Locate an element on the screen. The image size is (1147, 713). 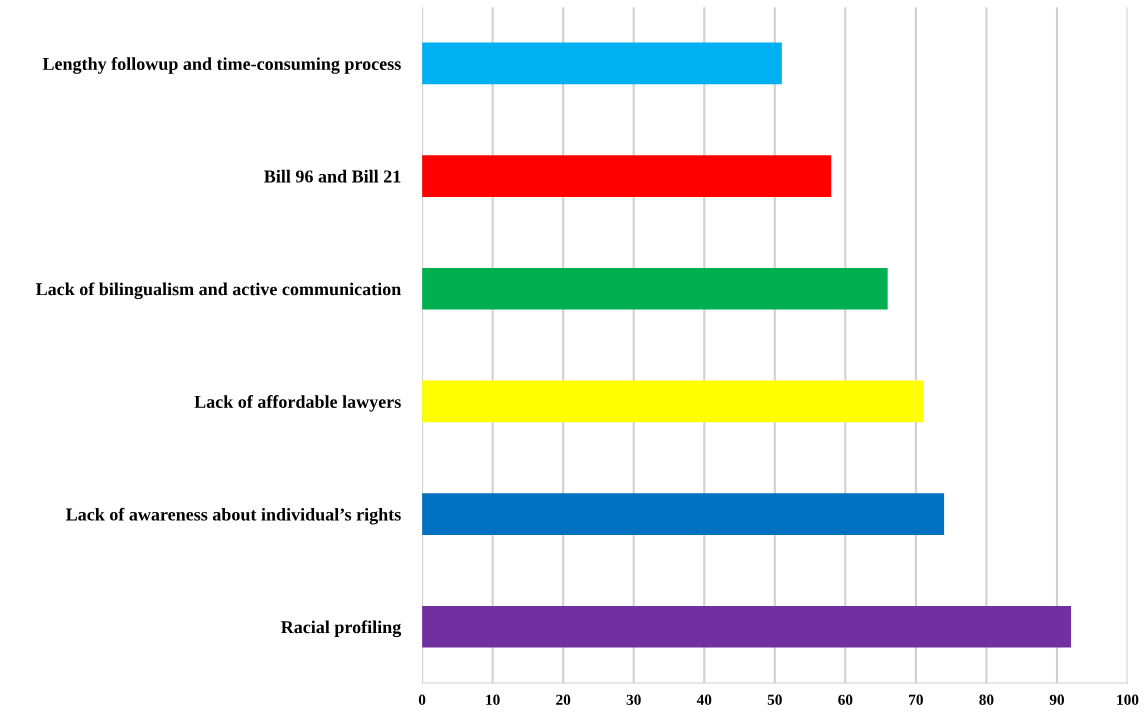
y-tick-label: Lengthy followup and time-consuming process is located at coordinates (221, 65).